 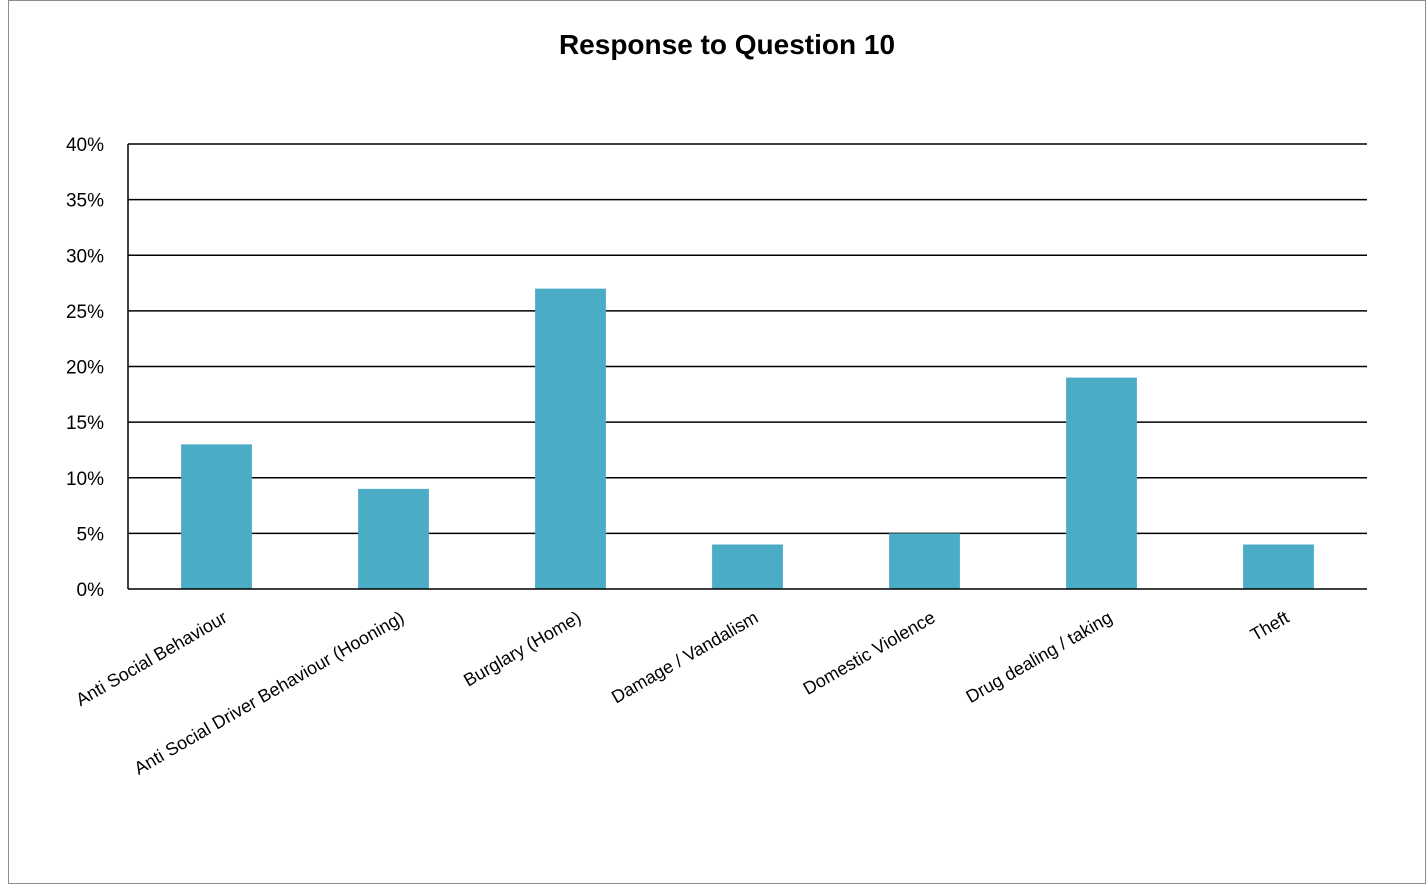 I want to click on y-tick-label: 5%, so click(x=91, y=534).